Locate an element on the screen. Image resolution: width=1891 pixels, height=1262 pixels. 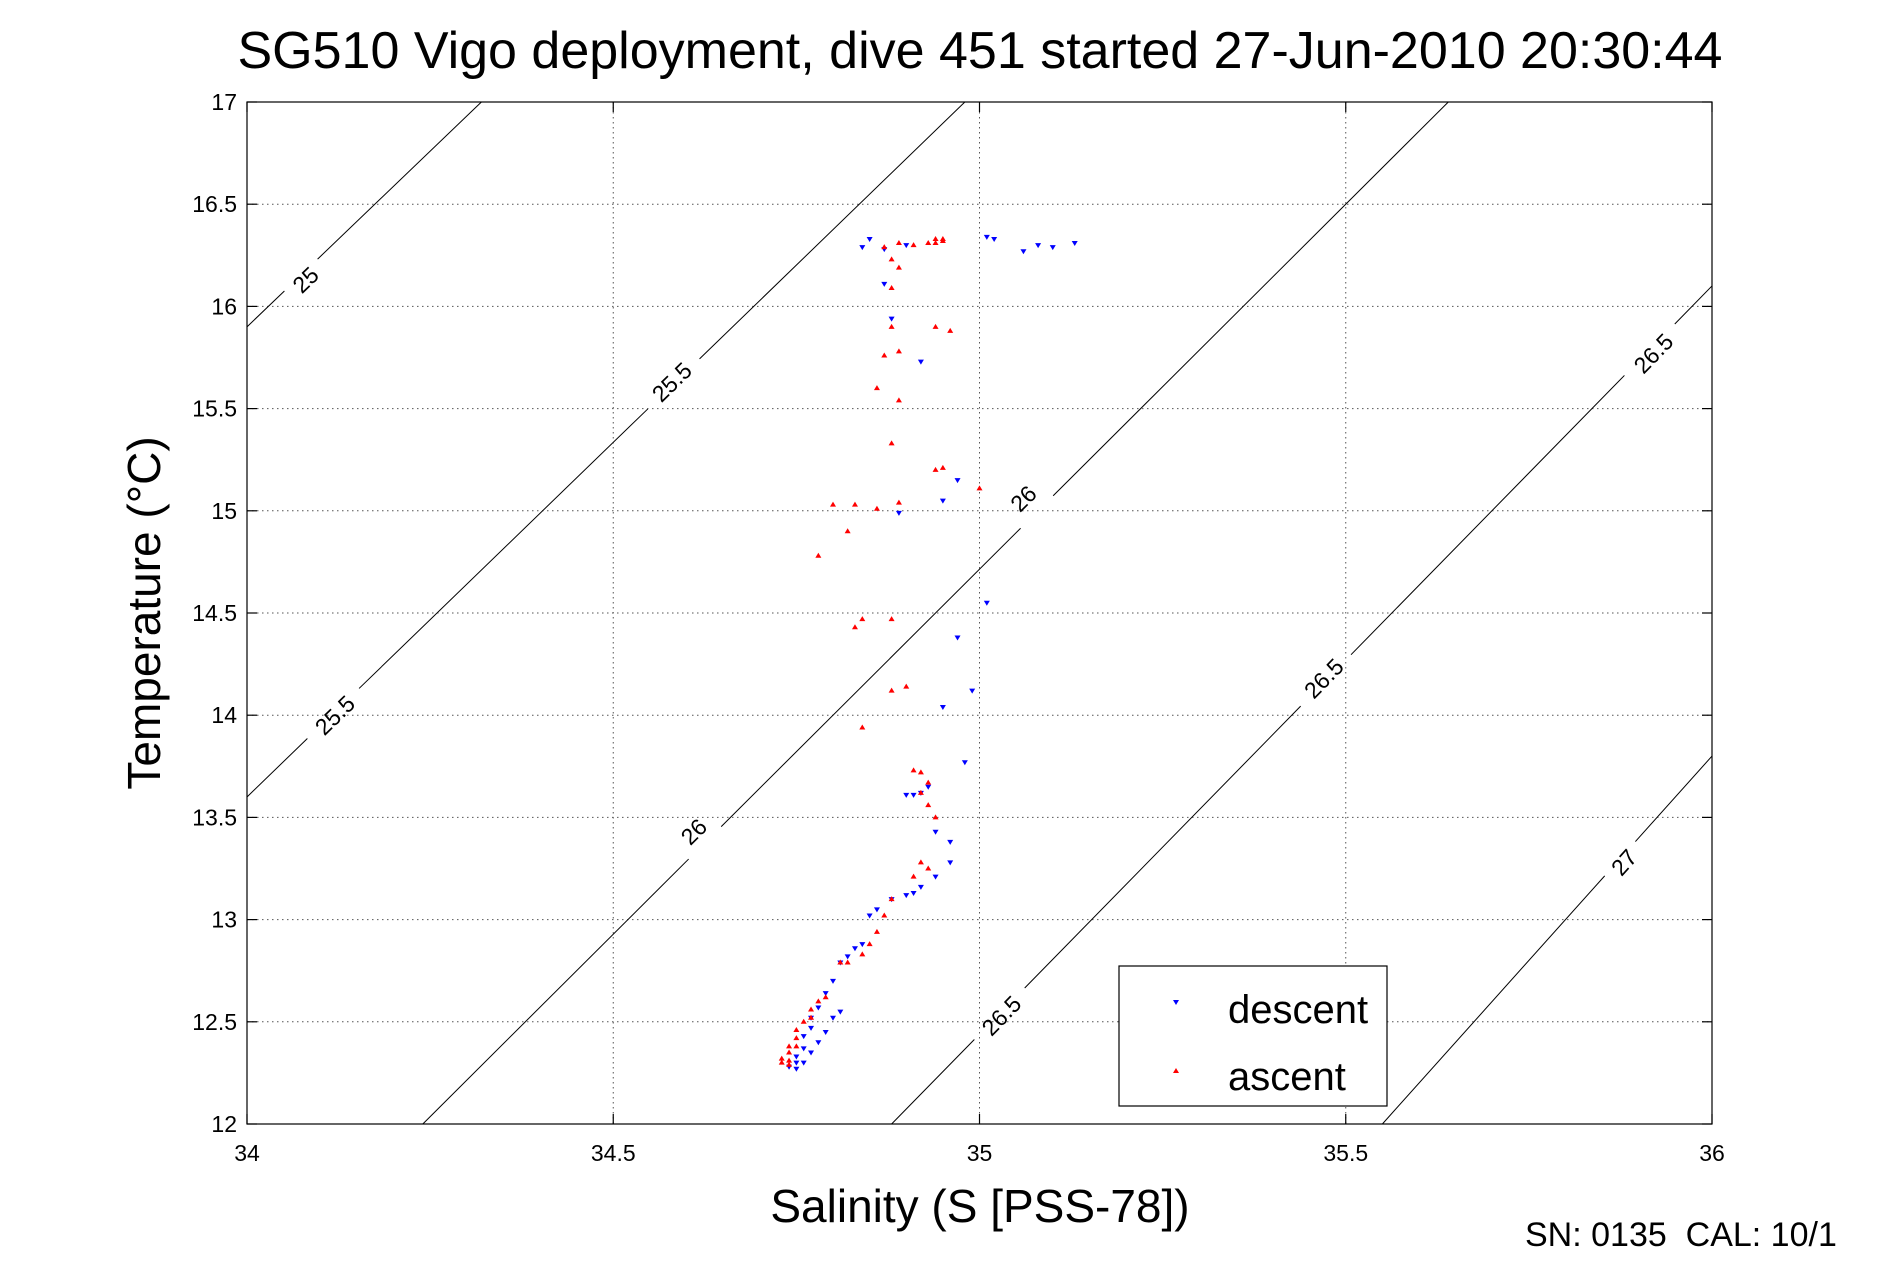
y-tick-label: 15 is located at coordinates (224, 511).